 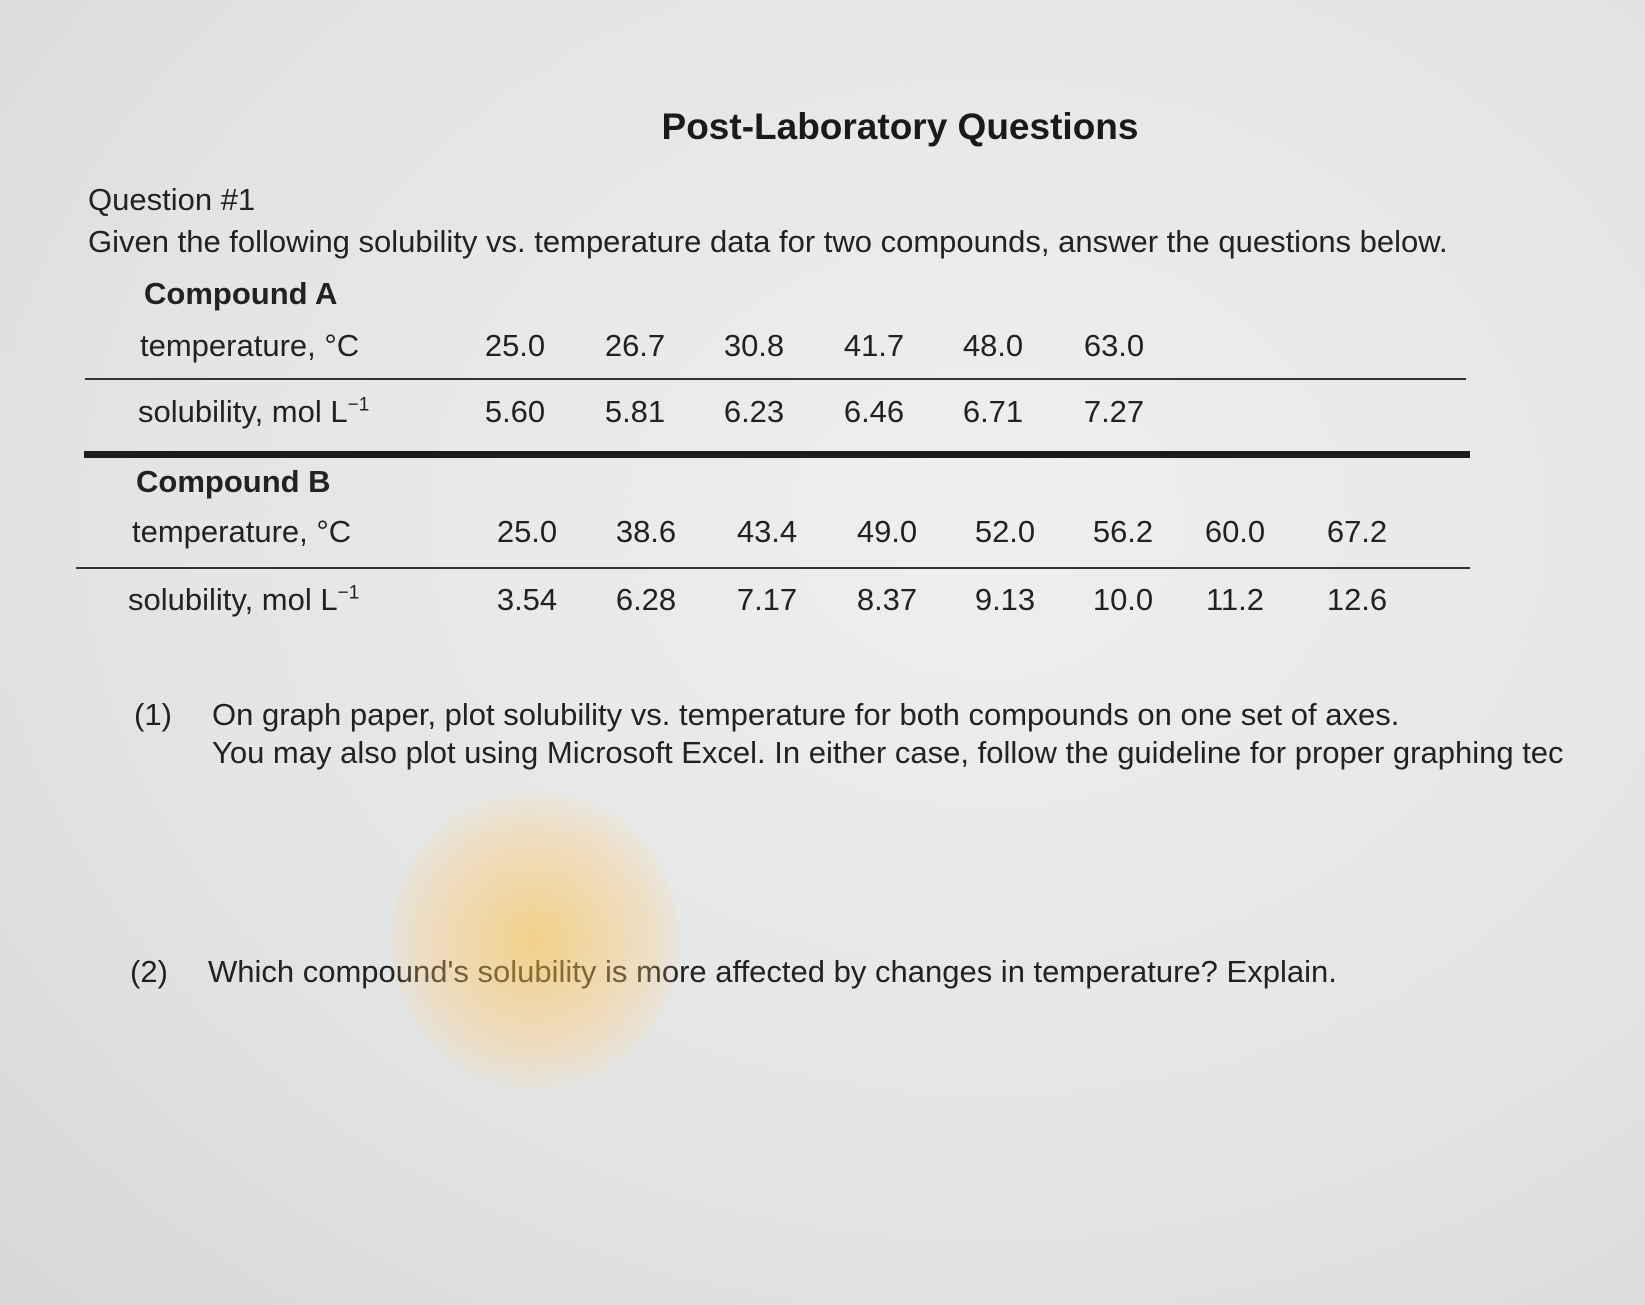 I want to click on table-cell: 38.6, so click(x=646, y=531).